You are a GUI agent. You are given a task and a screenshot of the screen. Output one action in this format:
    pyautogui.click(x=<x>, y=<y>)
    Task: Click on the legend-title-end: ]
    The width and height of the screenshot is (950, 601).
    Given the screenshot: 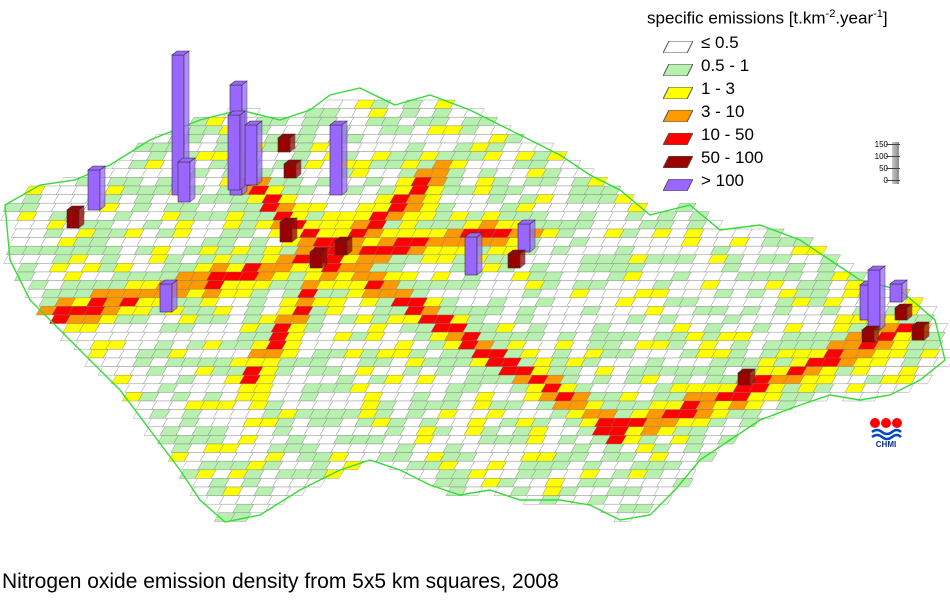 What is the action you would take?
    pyautogui.click(x=885, y=18)
    